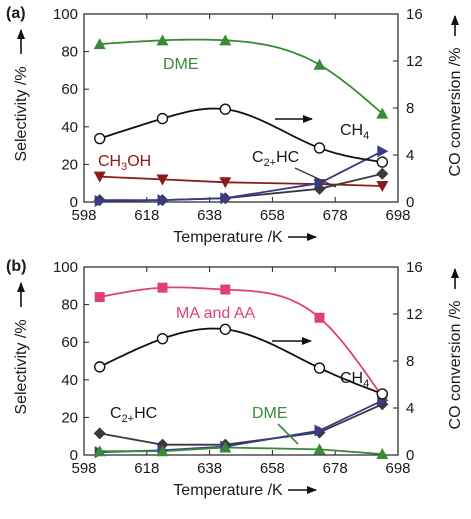  What do you see at coordinates (16, 266) in the screenshot?
I see `panel-label: (b)` at bounding box center [16, 266].